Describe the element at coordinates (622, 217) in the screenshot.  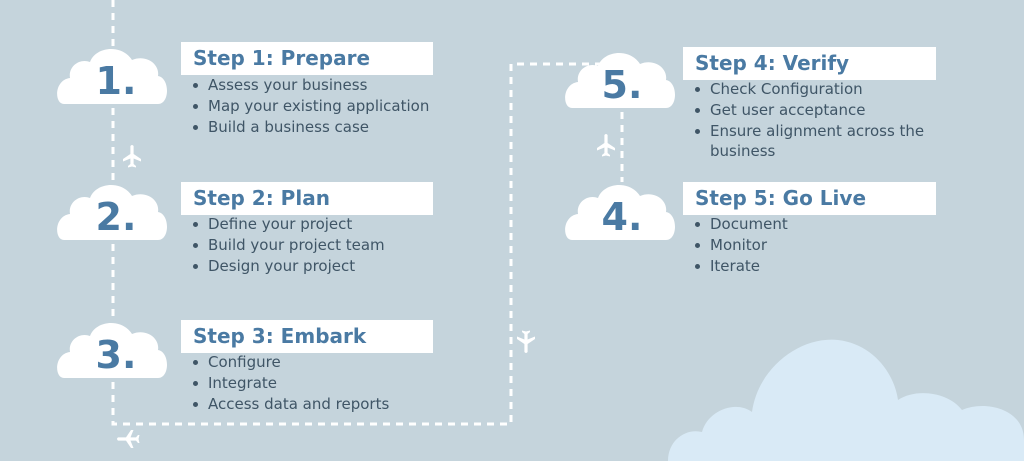
I see `step-number: 4.` at that location.